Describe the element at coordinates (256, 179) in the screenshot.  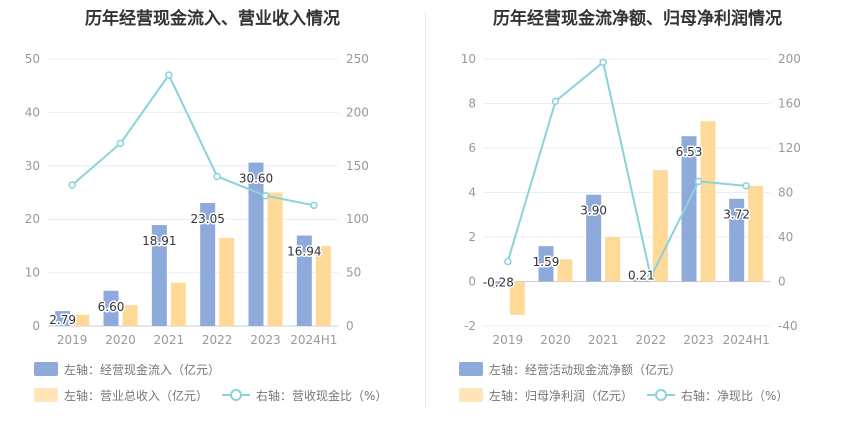
I see `bar-data-label: 30.60` at that location.